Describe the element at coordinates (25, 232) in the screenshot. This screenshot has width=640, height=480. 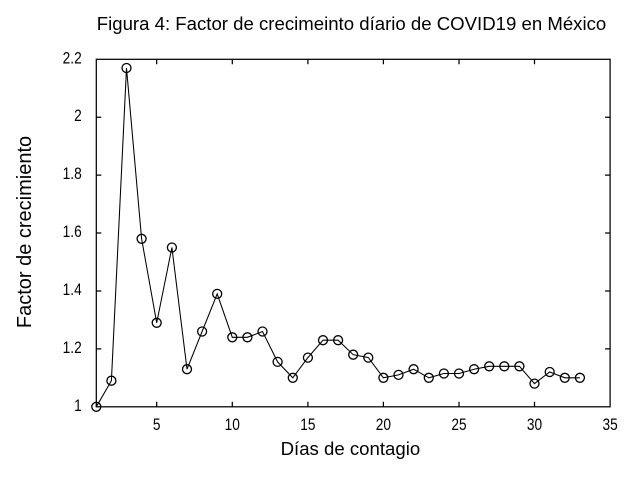
I see `svg-text: Factor de crecimiento` at that location.